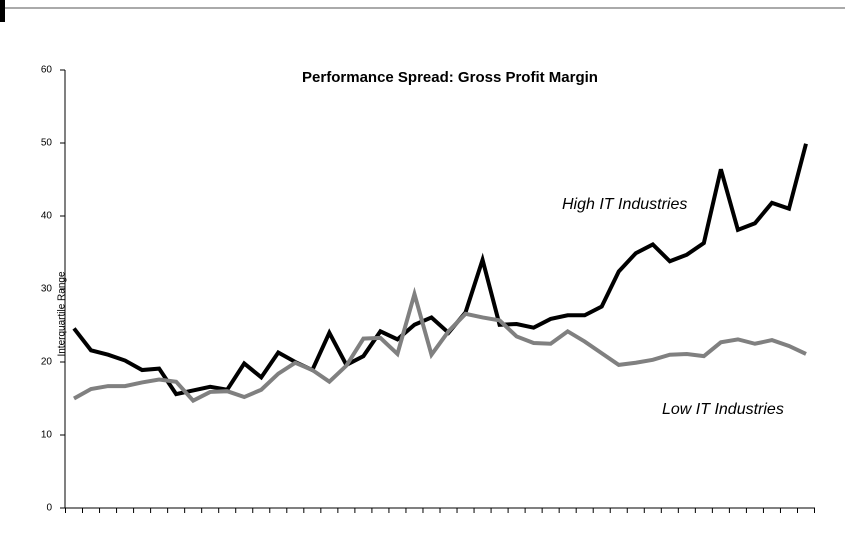  What do you see at coordinates (47, 143) in the screenshot?
I see `y-tick-label: 50` at bounding box center [47, 143].